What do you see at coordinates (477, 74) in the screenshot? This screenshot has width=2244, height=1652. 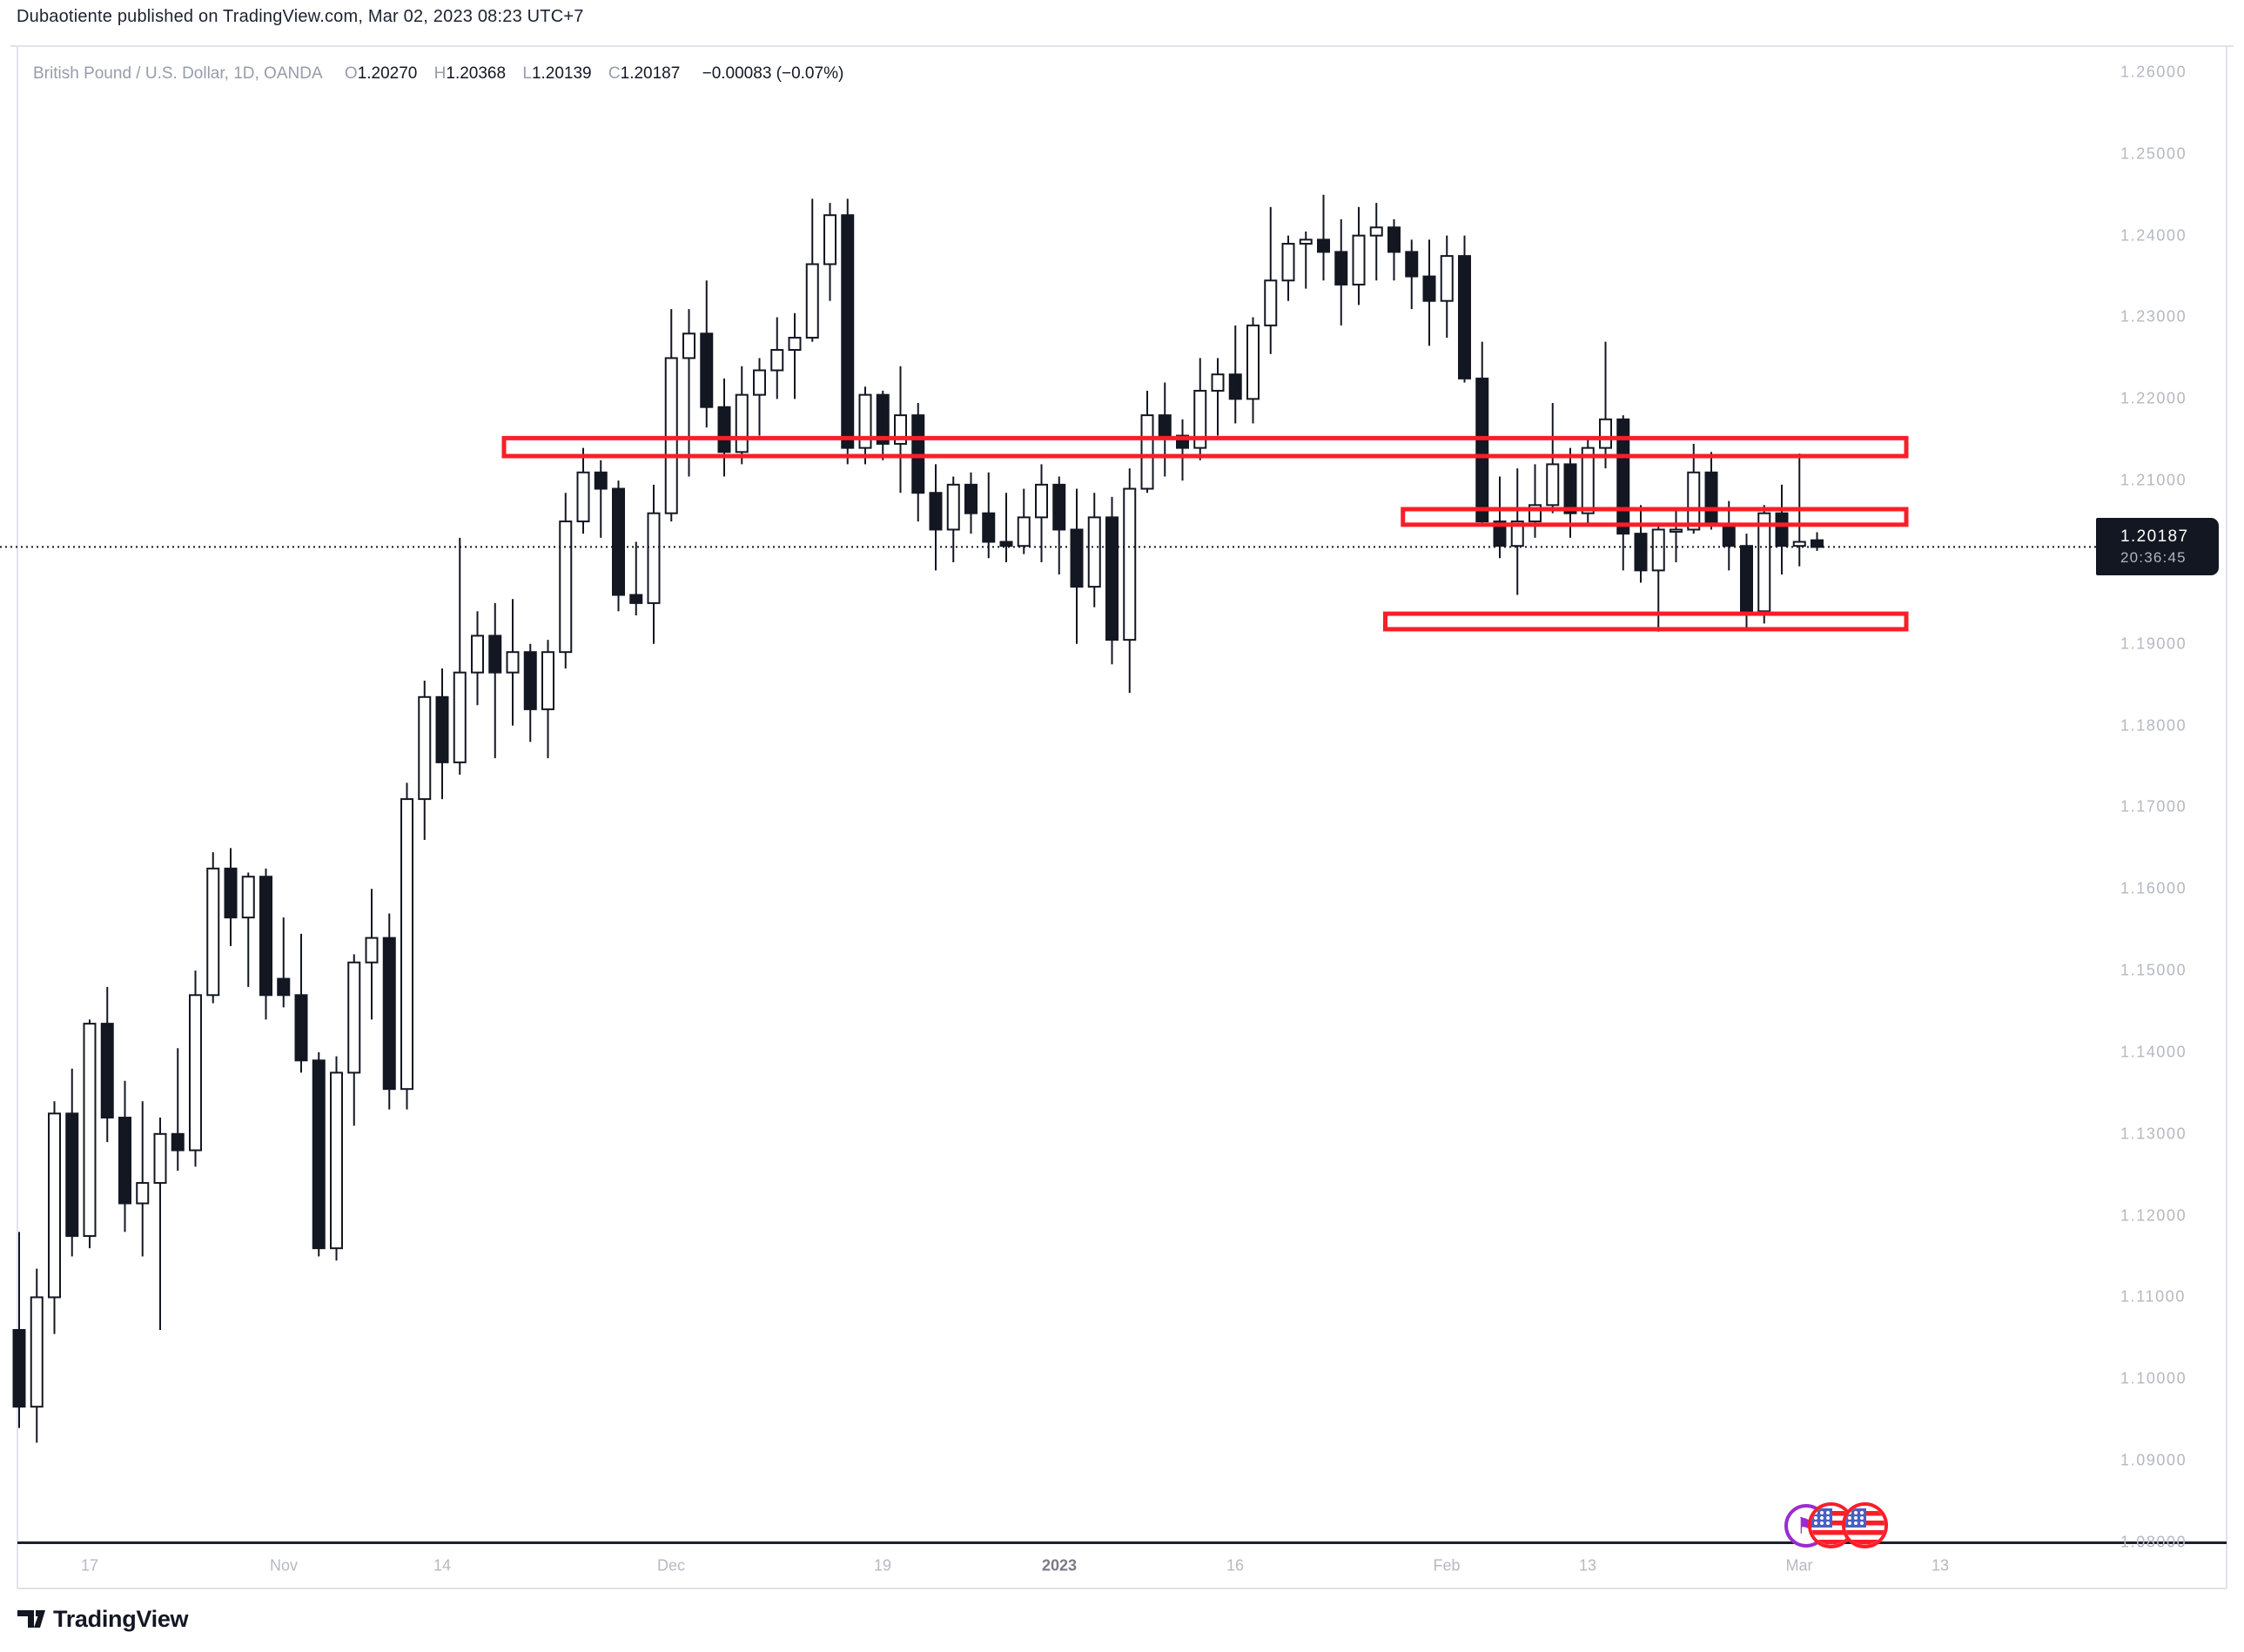 I see `high-value: 1.20368` at bounding box center [477, 74].